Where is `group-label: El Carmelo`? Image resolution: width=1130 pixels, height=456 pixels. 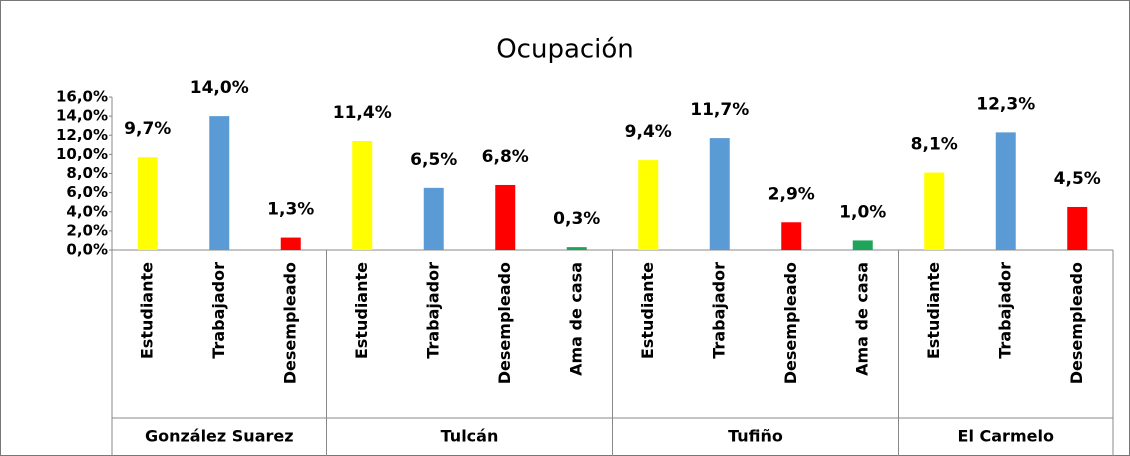
group-label: El Carmelo is located at coordinates (1006, 436).